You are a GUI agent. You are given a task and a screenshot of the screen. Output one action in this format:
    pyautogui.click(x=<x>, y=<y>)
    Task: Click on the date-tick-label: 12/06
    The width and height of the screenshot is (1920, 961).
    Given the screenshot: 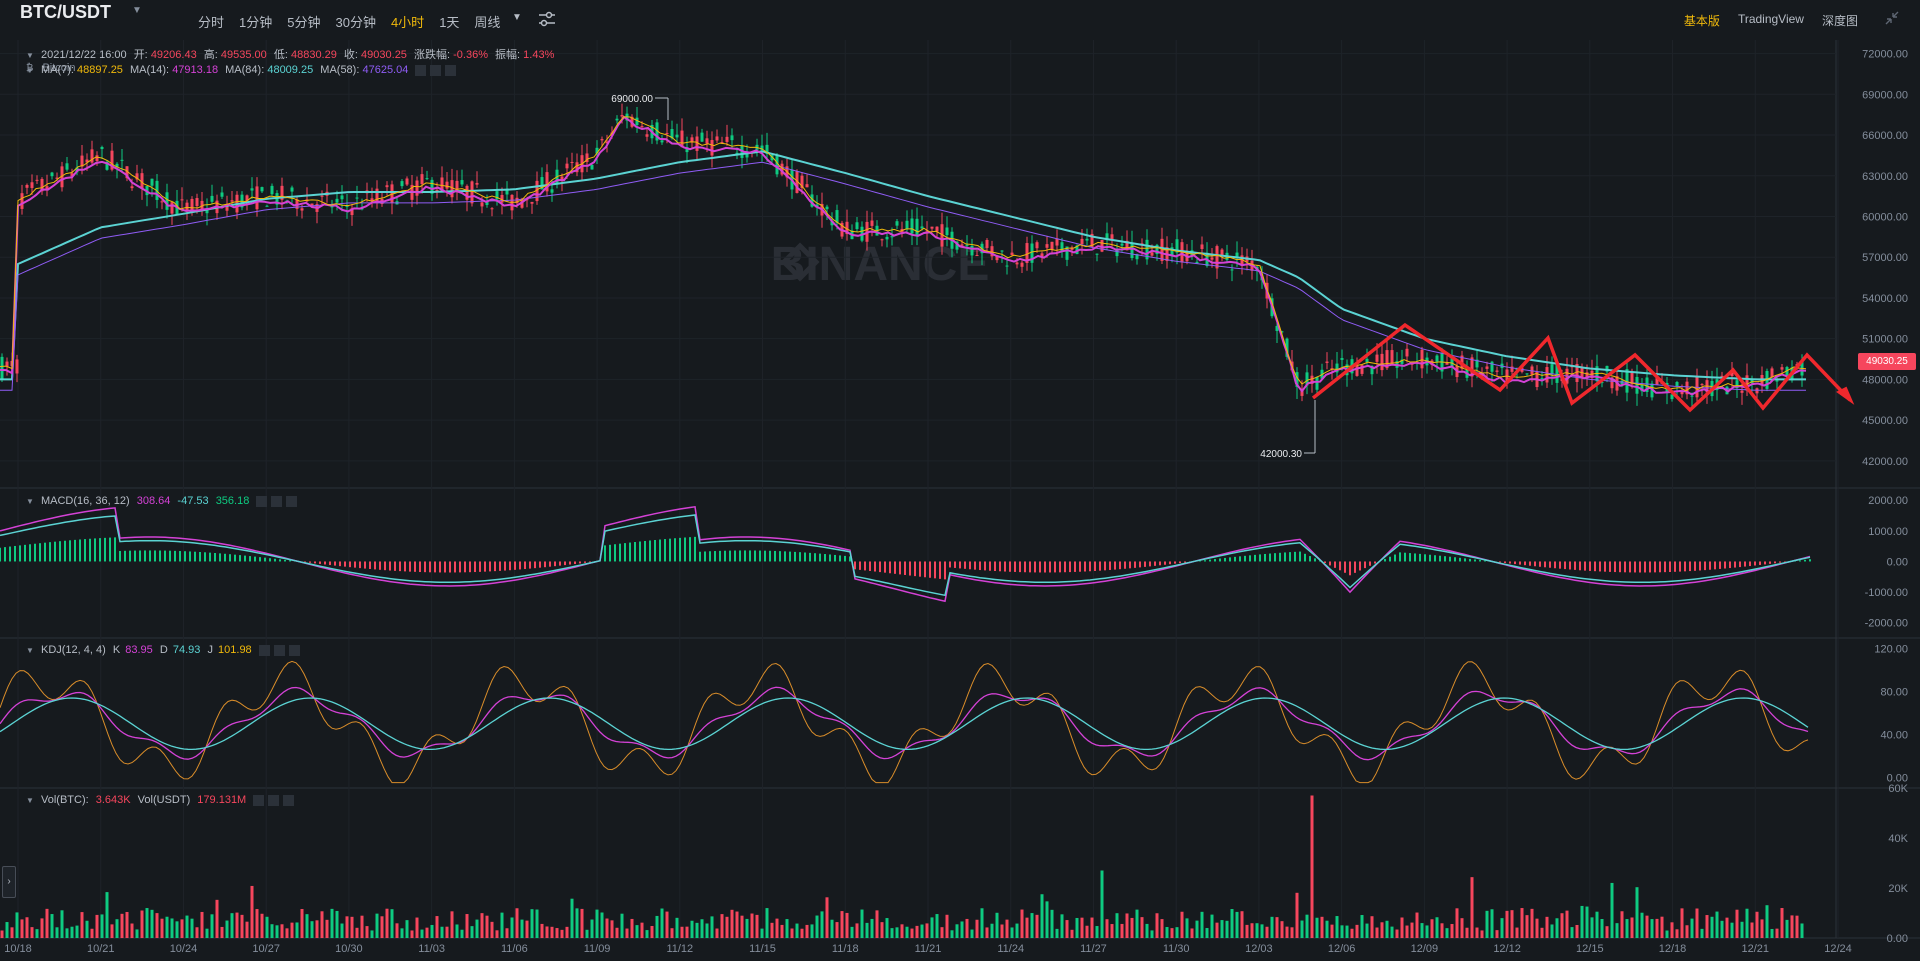 What is the action you would take?
    pyautogui.click(x=1342, y=949)
    